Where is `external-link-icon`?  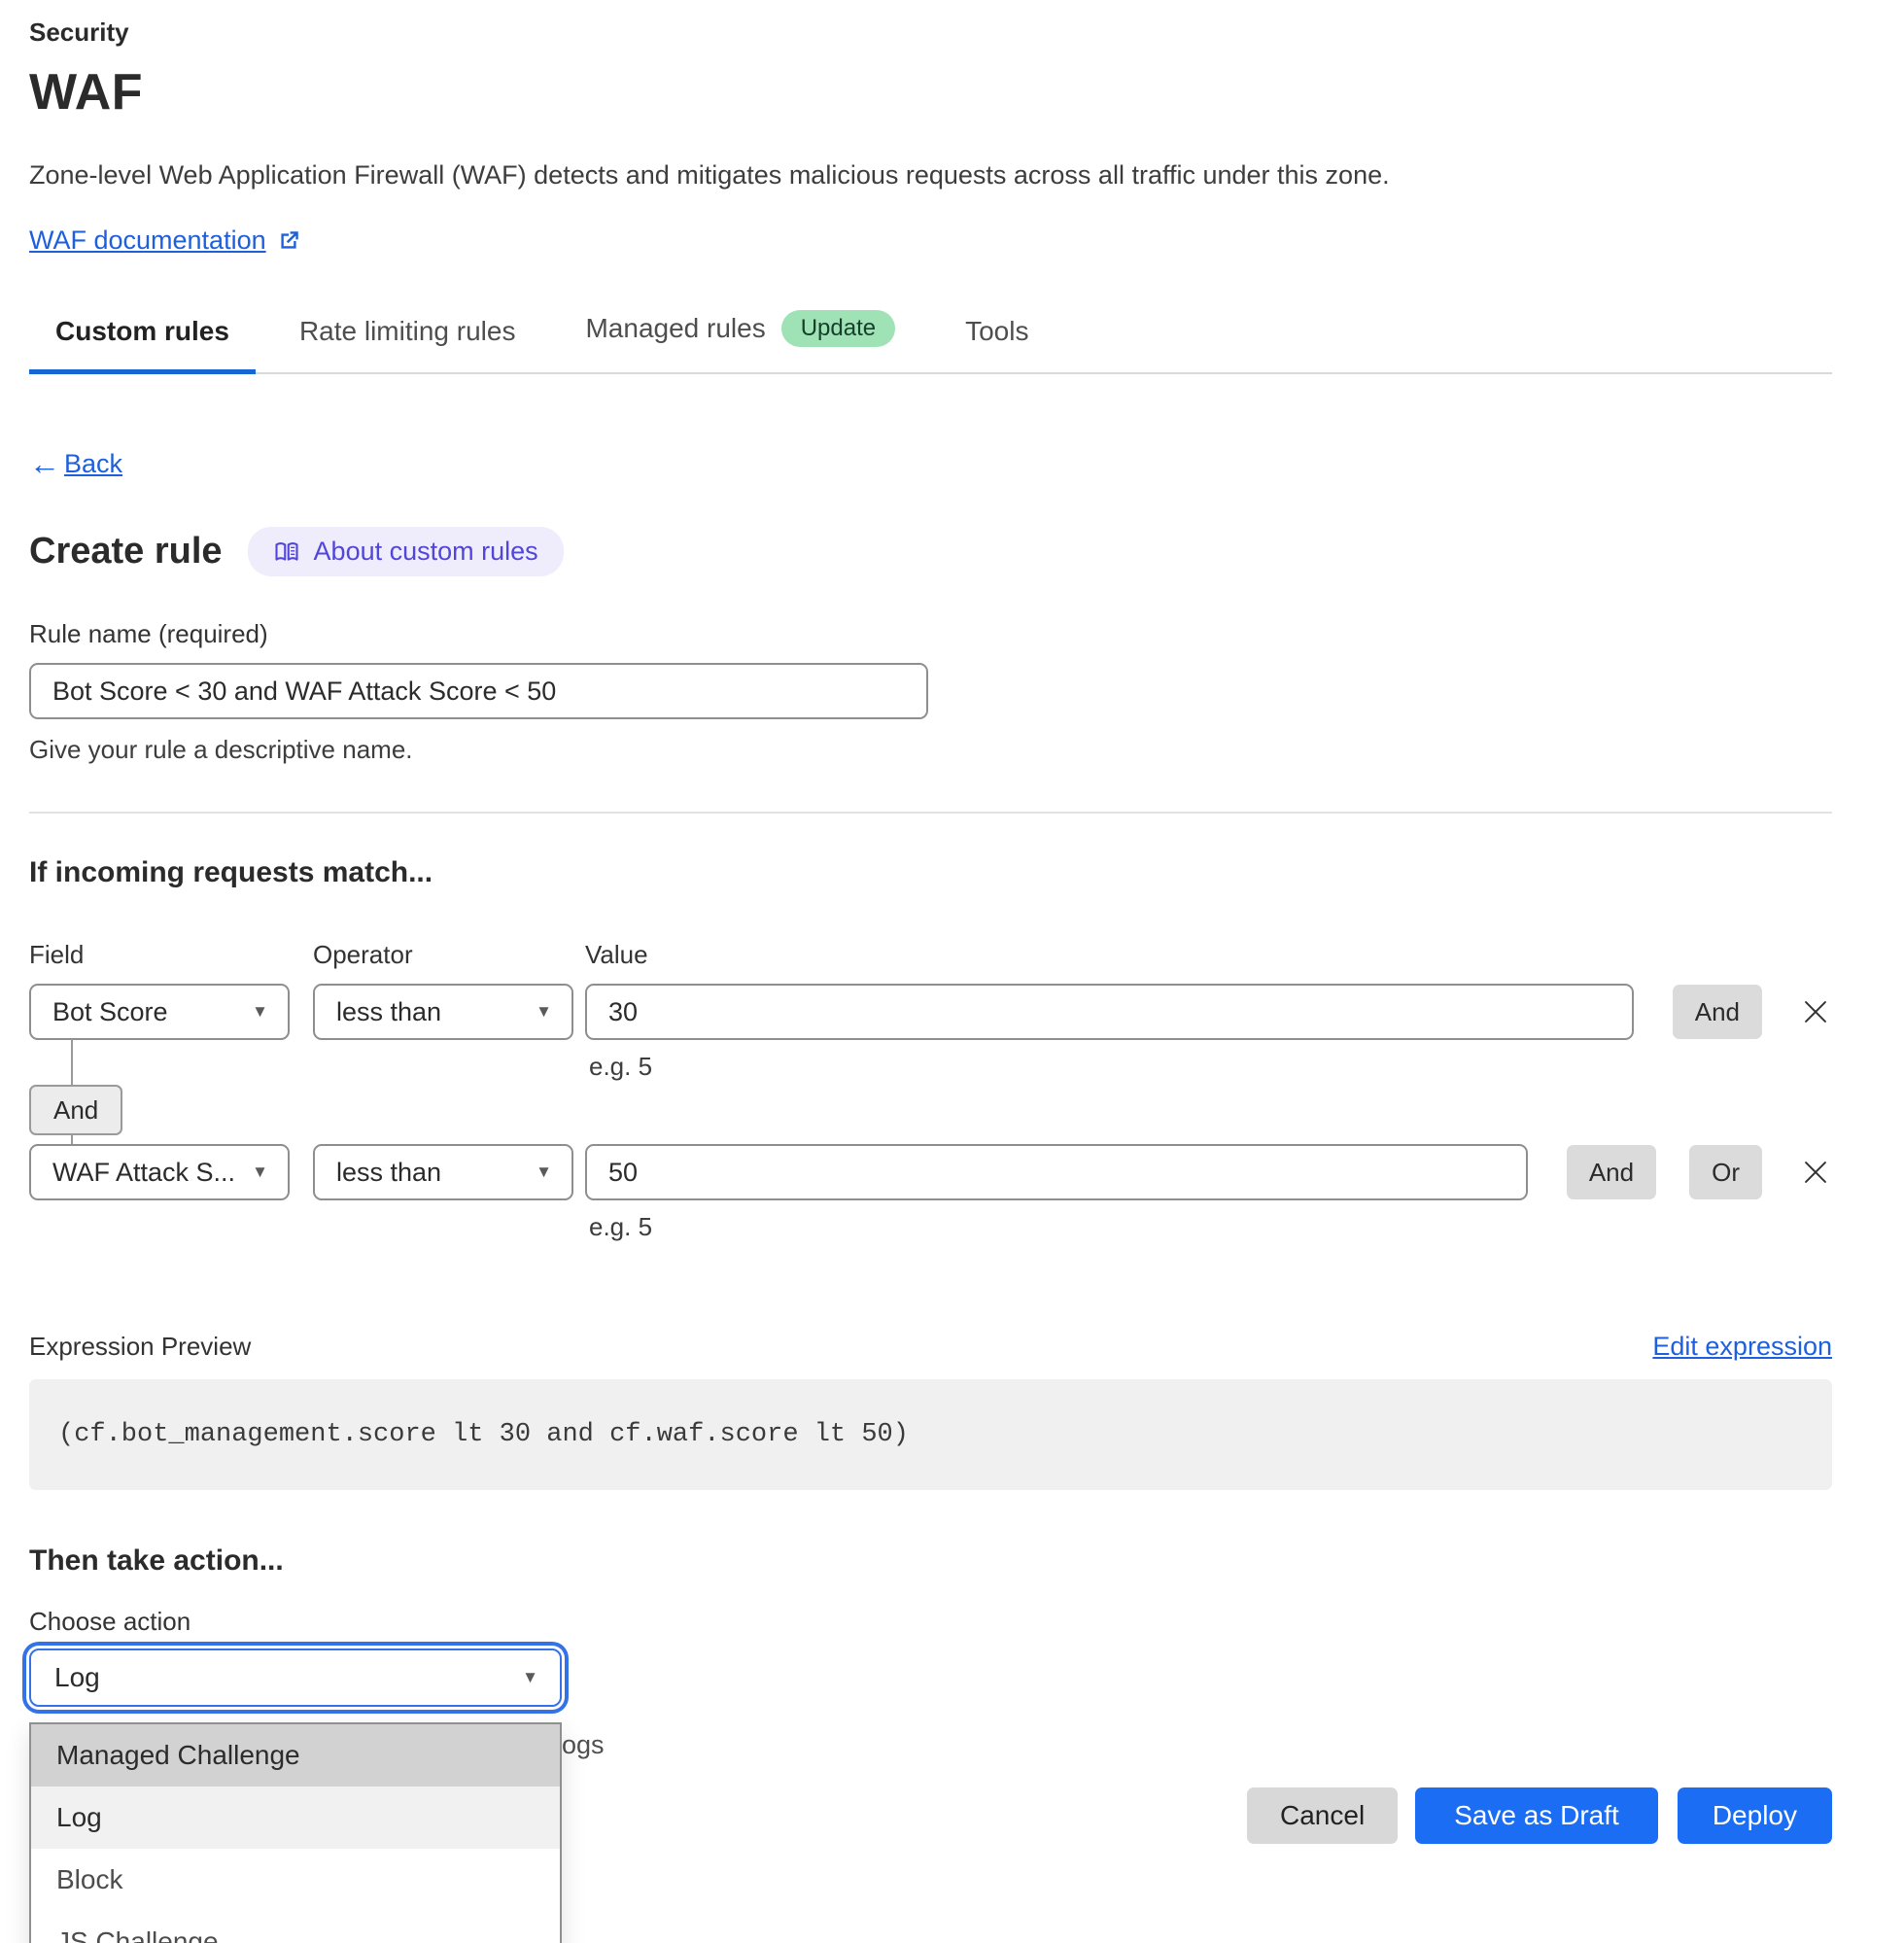
external-link-icon is located at coordinates (289, 239).